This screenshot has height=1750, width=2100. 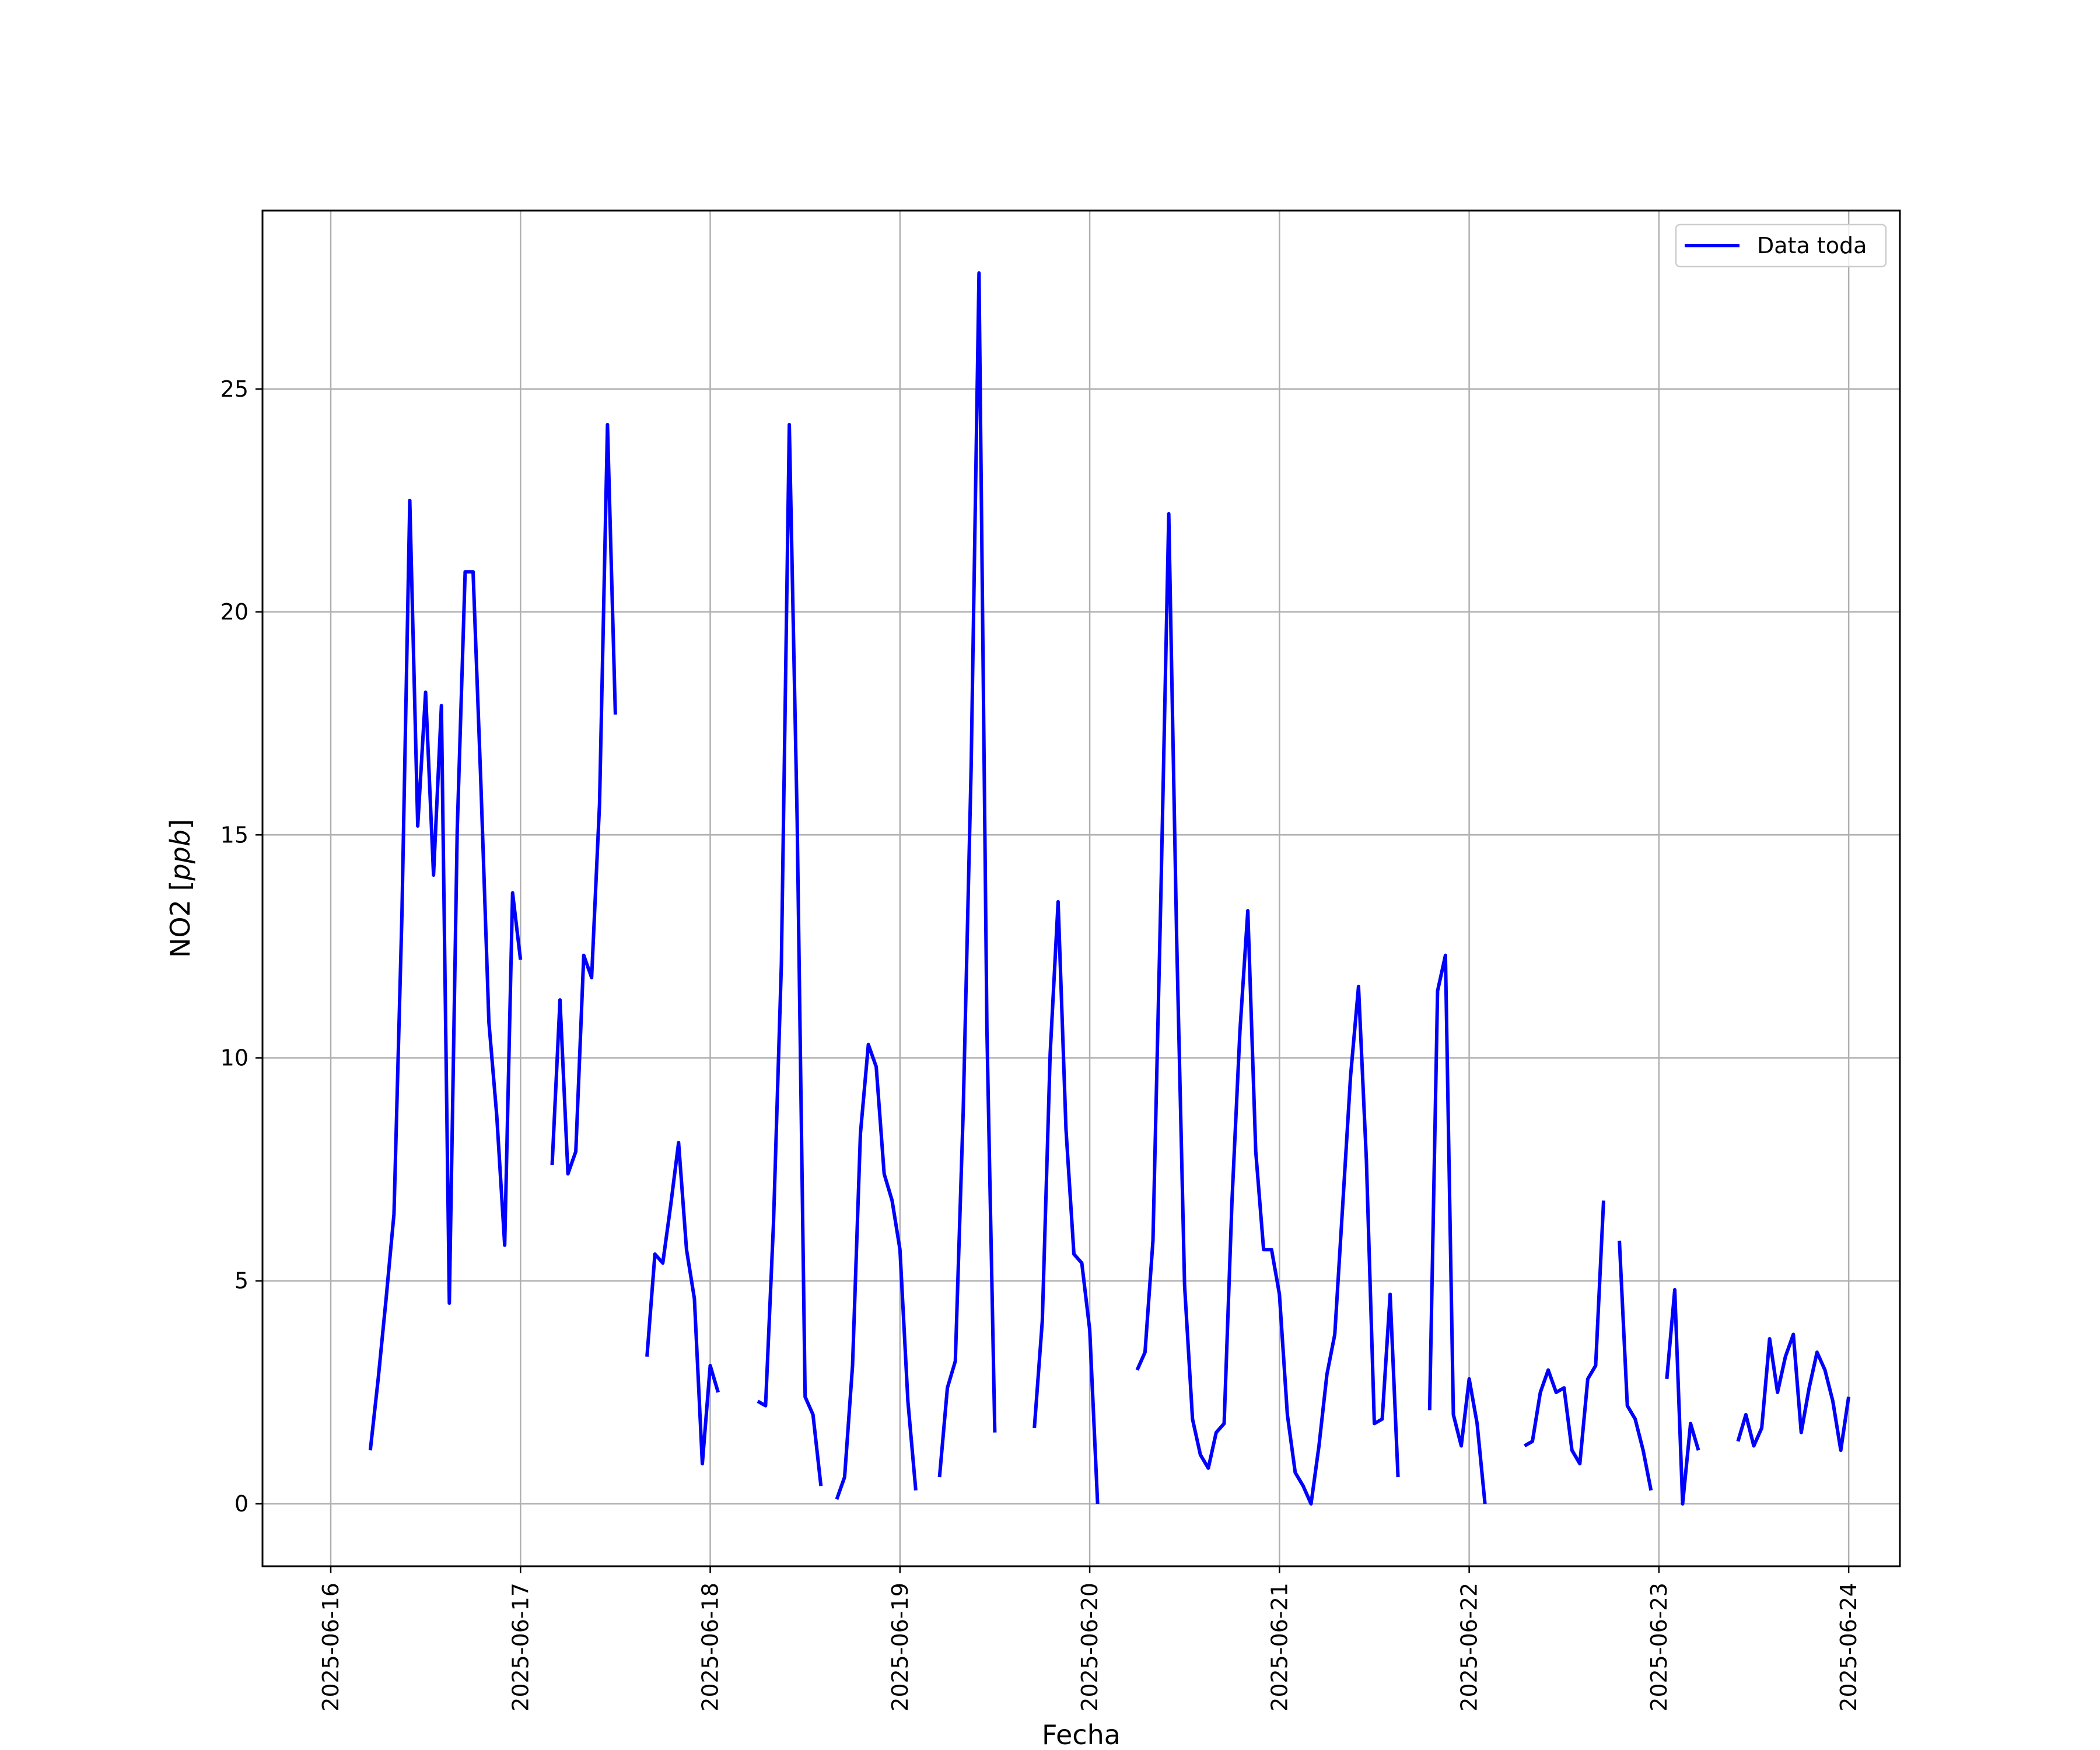 I want to click on y-tick-label: 0, so click(x=242, y=1504).